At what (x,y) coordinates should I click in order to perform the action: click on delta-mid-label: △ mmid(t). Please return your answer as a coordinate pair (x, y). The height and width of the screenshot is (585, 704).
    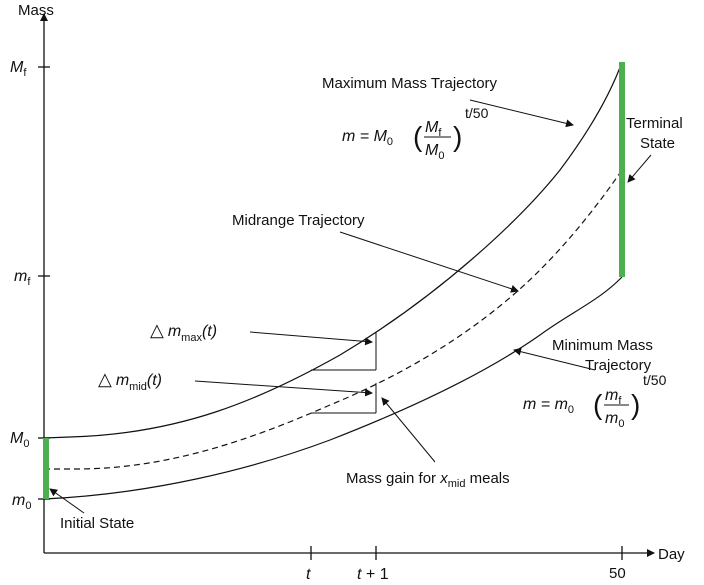
    Looking at the image, I should click on (130, 381).